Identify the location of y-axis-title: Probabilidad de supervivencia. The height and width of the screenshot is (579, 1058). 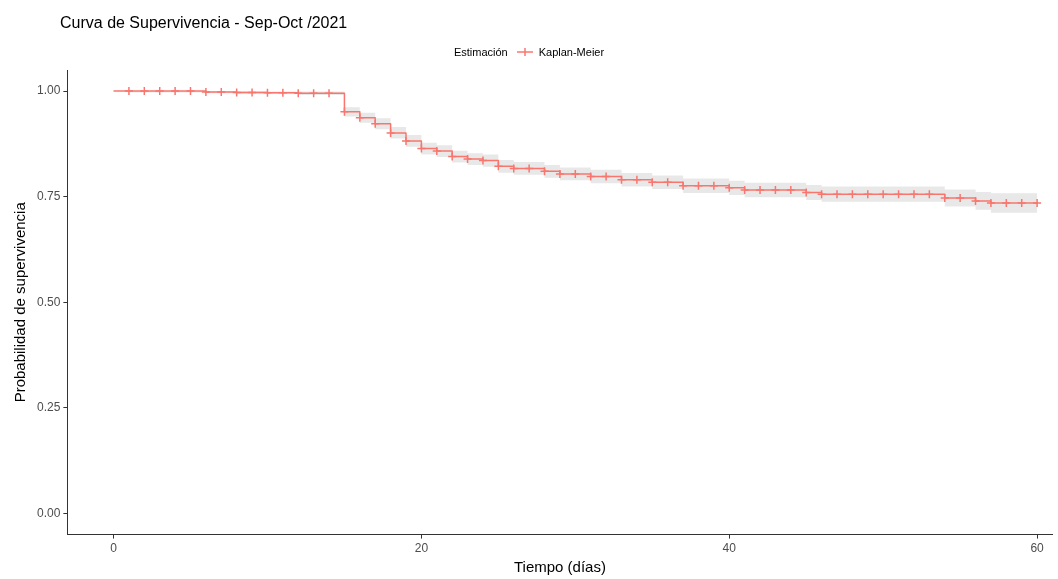
(20, 302).